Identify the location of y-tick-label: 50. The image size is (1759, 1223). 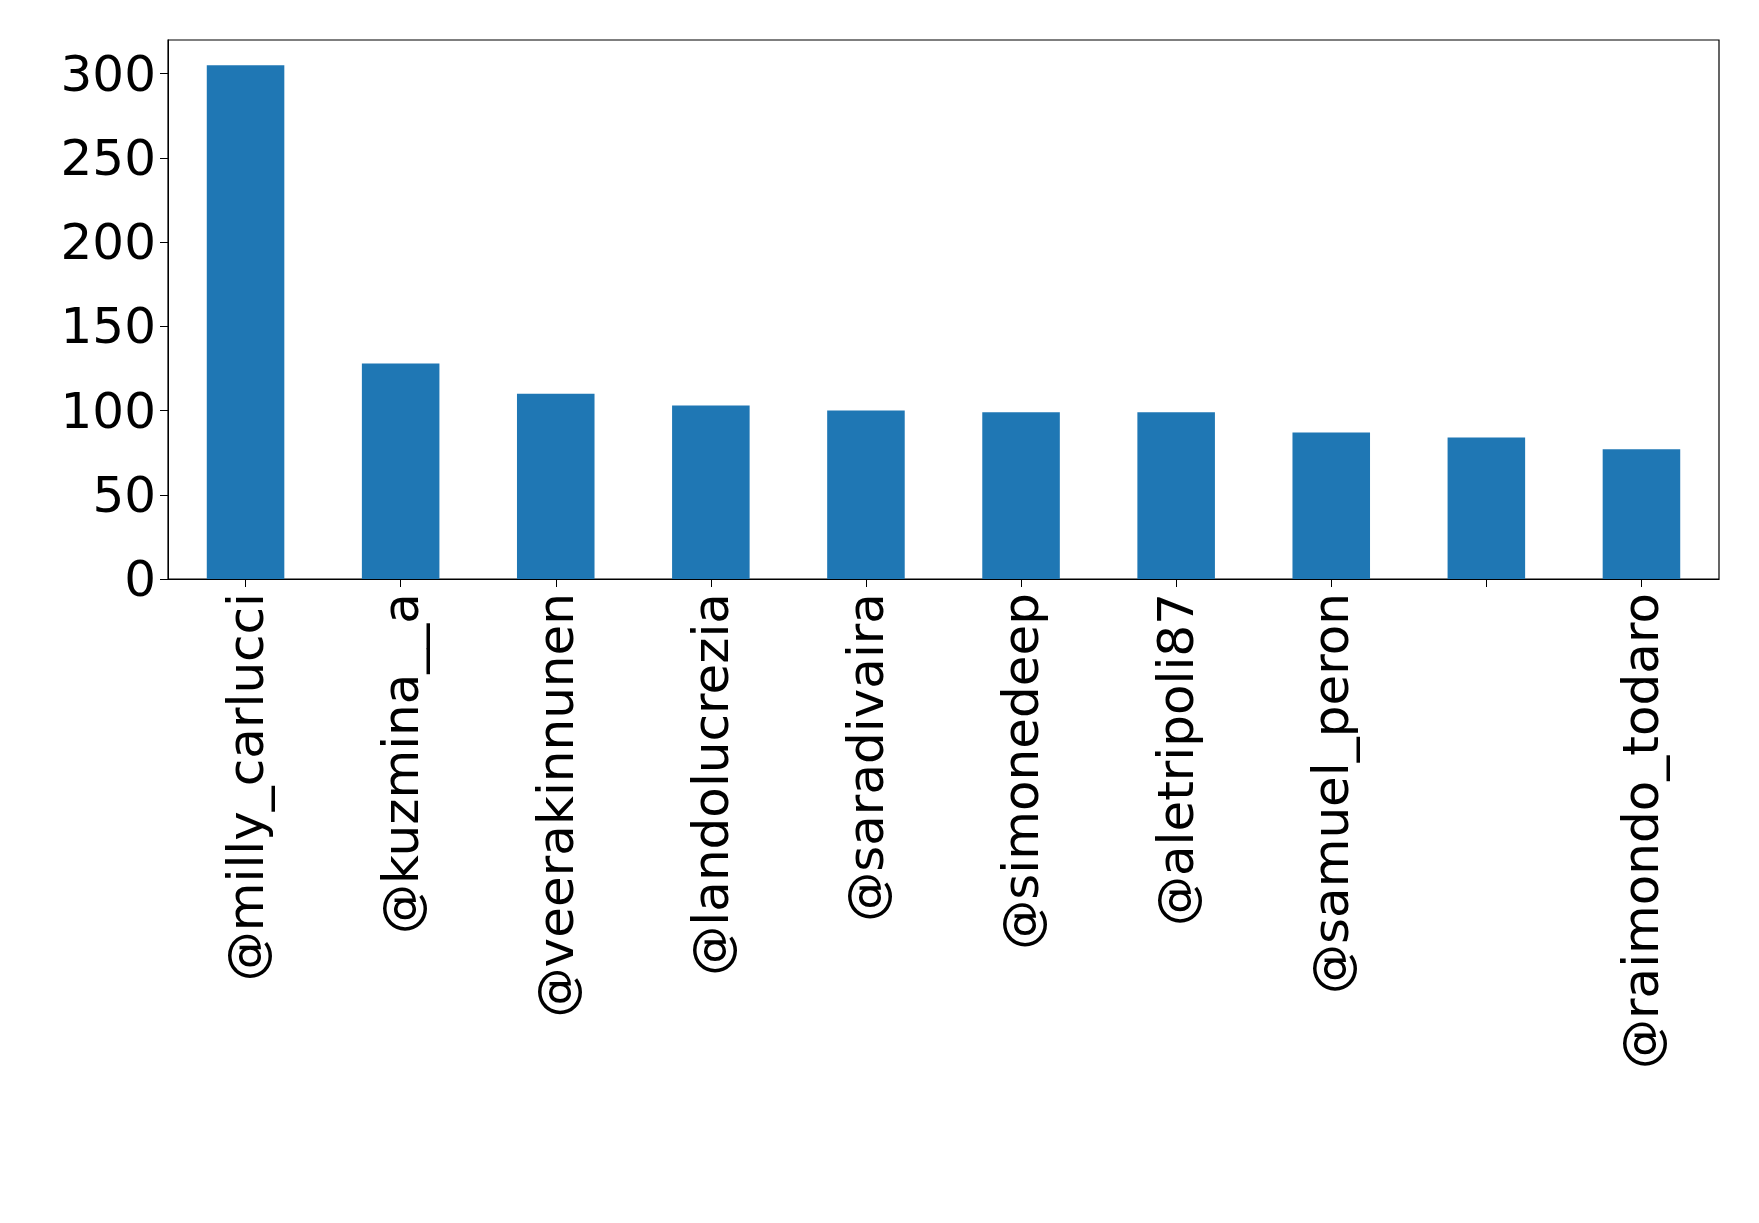
(124, 494).